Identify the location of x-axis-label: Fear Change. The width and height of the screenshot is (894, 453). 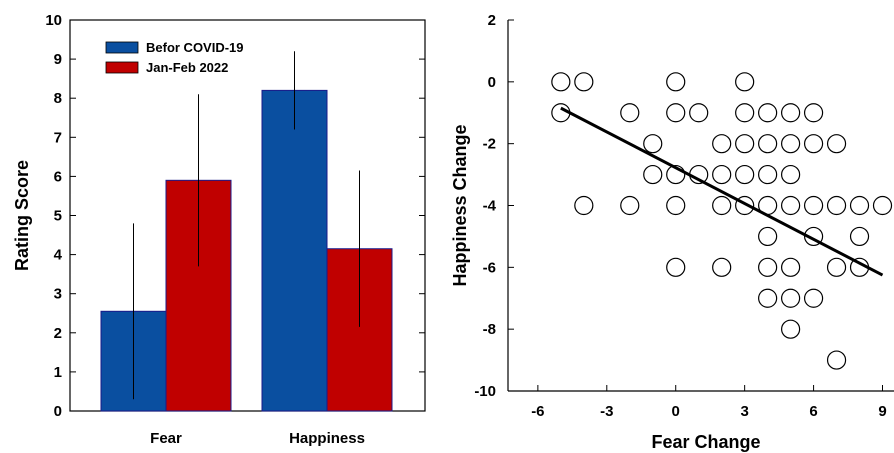
(705, 442).